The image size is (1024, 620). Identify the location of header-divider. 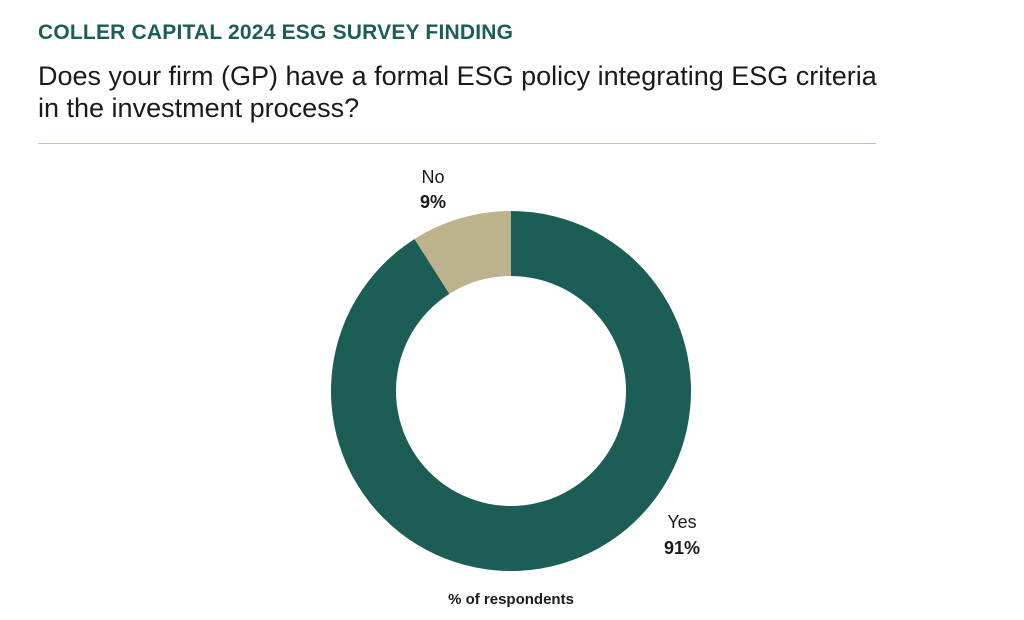
(457, 143).